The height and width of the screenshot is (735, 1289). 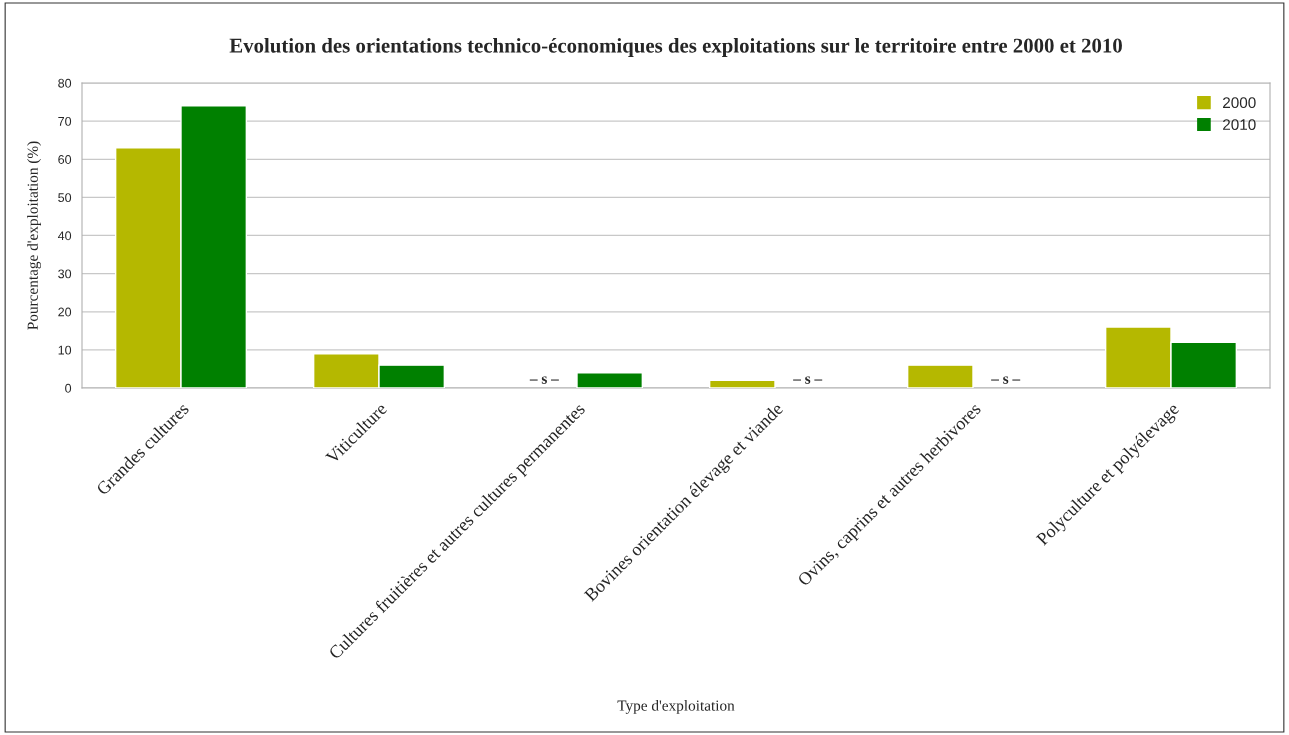 I want to click on y-tick-label: 60, so click(x=65, y=159).